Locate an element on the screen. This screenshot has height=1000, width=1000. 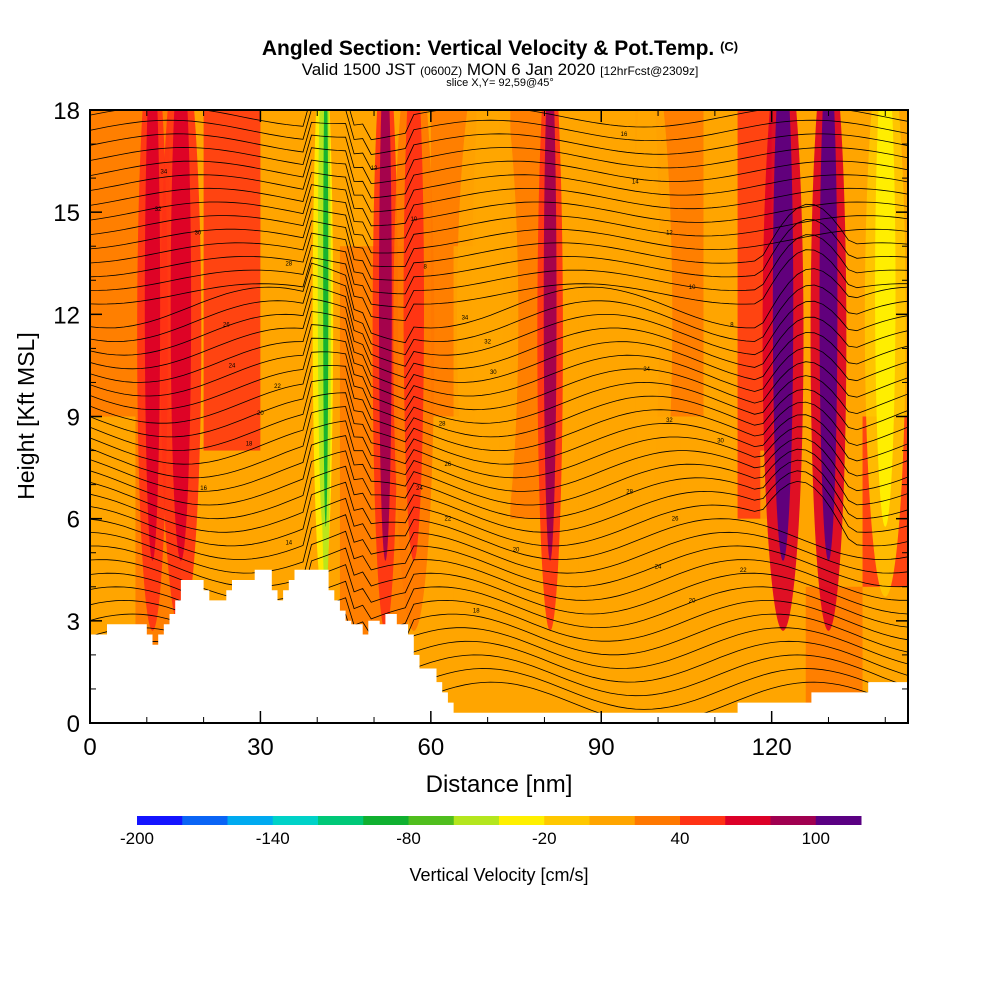
contour-label: 22 is located at coordinates (743, 571).